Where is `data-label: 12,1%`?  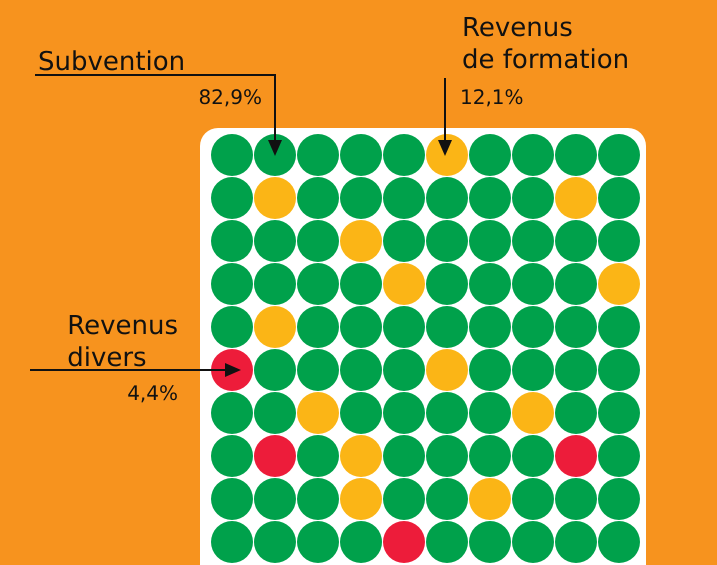
data-label: 12,1% is located at coordinates (492, 97).